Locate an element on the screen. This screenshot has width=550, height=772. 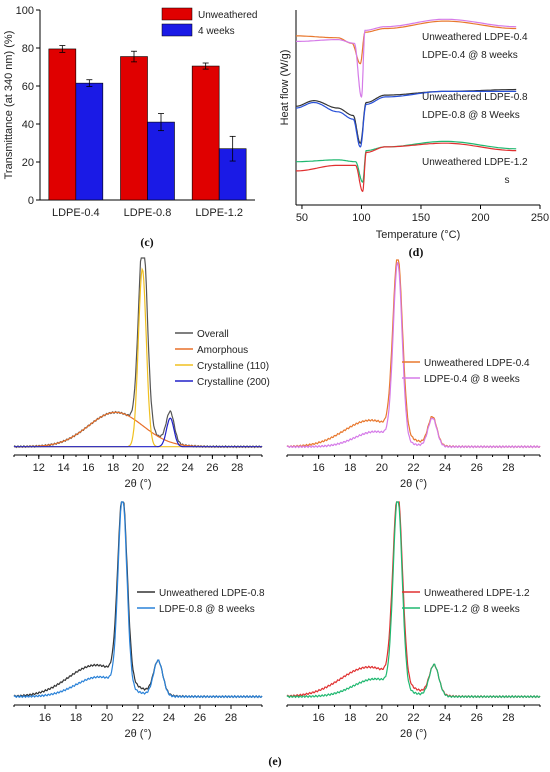
panel-label-d: (d) is located at coordinates (416, 252).